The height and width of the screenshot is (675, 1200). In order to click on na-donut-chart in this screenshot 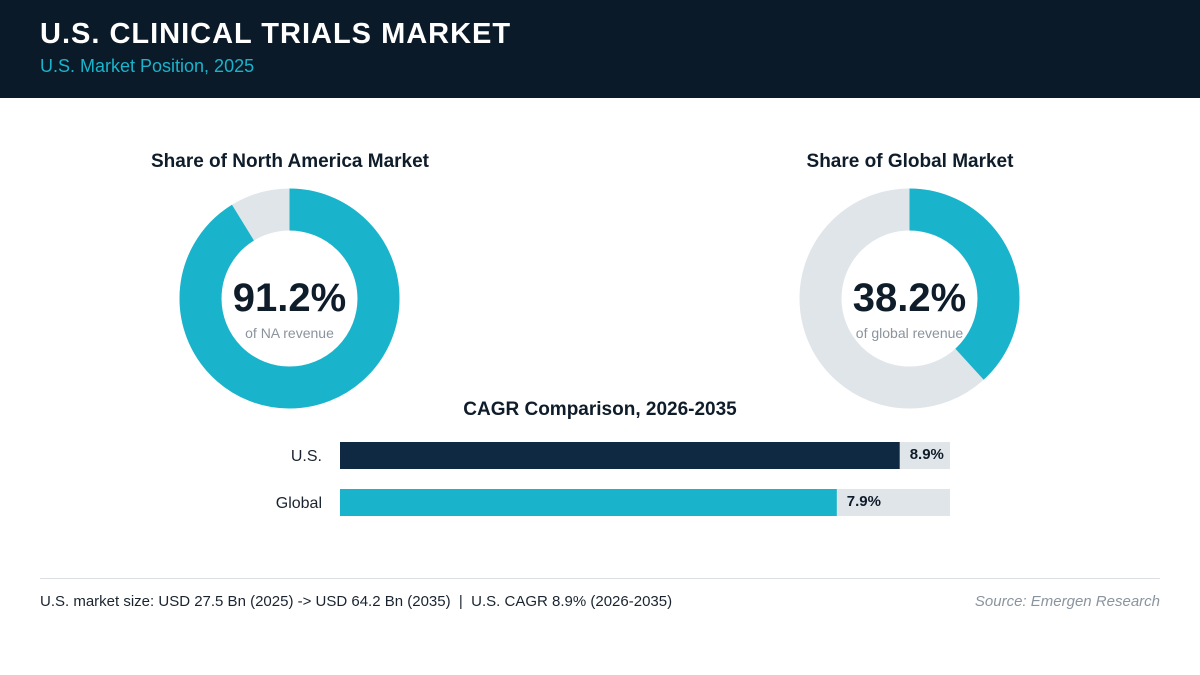, I will do `click(289, 298)`.